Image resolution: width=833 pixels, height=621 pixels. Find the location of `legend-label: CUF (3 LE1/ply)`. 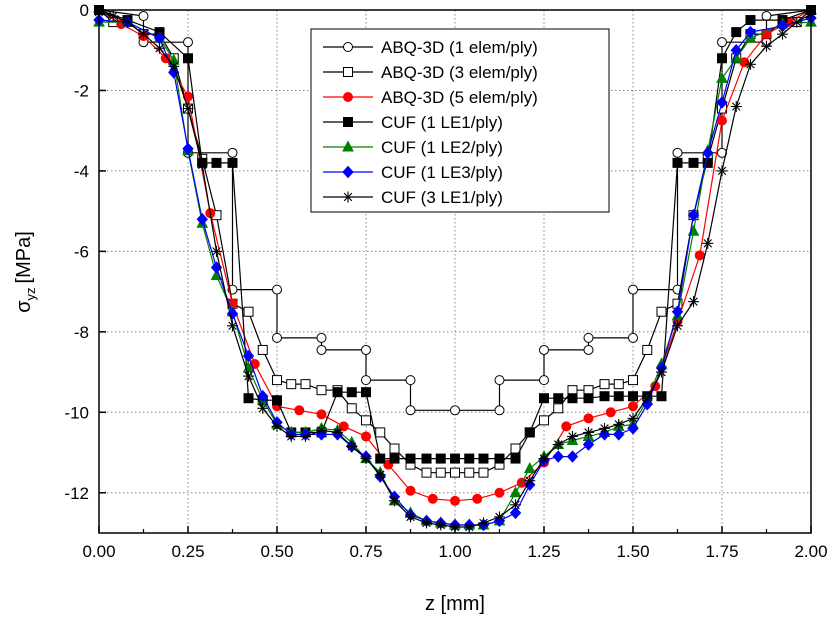

legend-label: CUF (3 LE1/ply) is located at coordinates (442, 197).